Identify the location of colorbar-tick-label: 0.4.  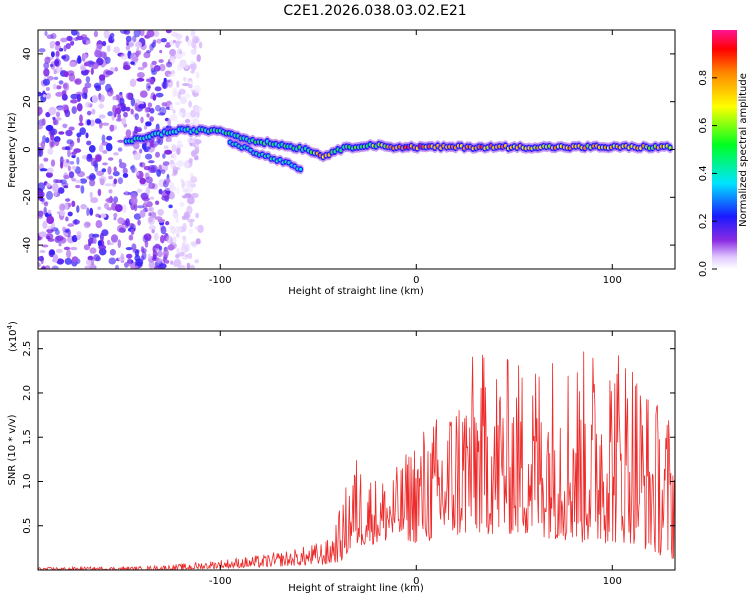
(703, 173).